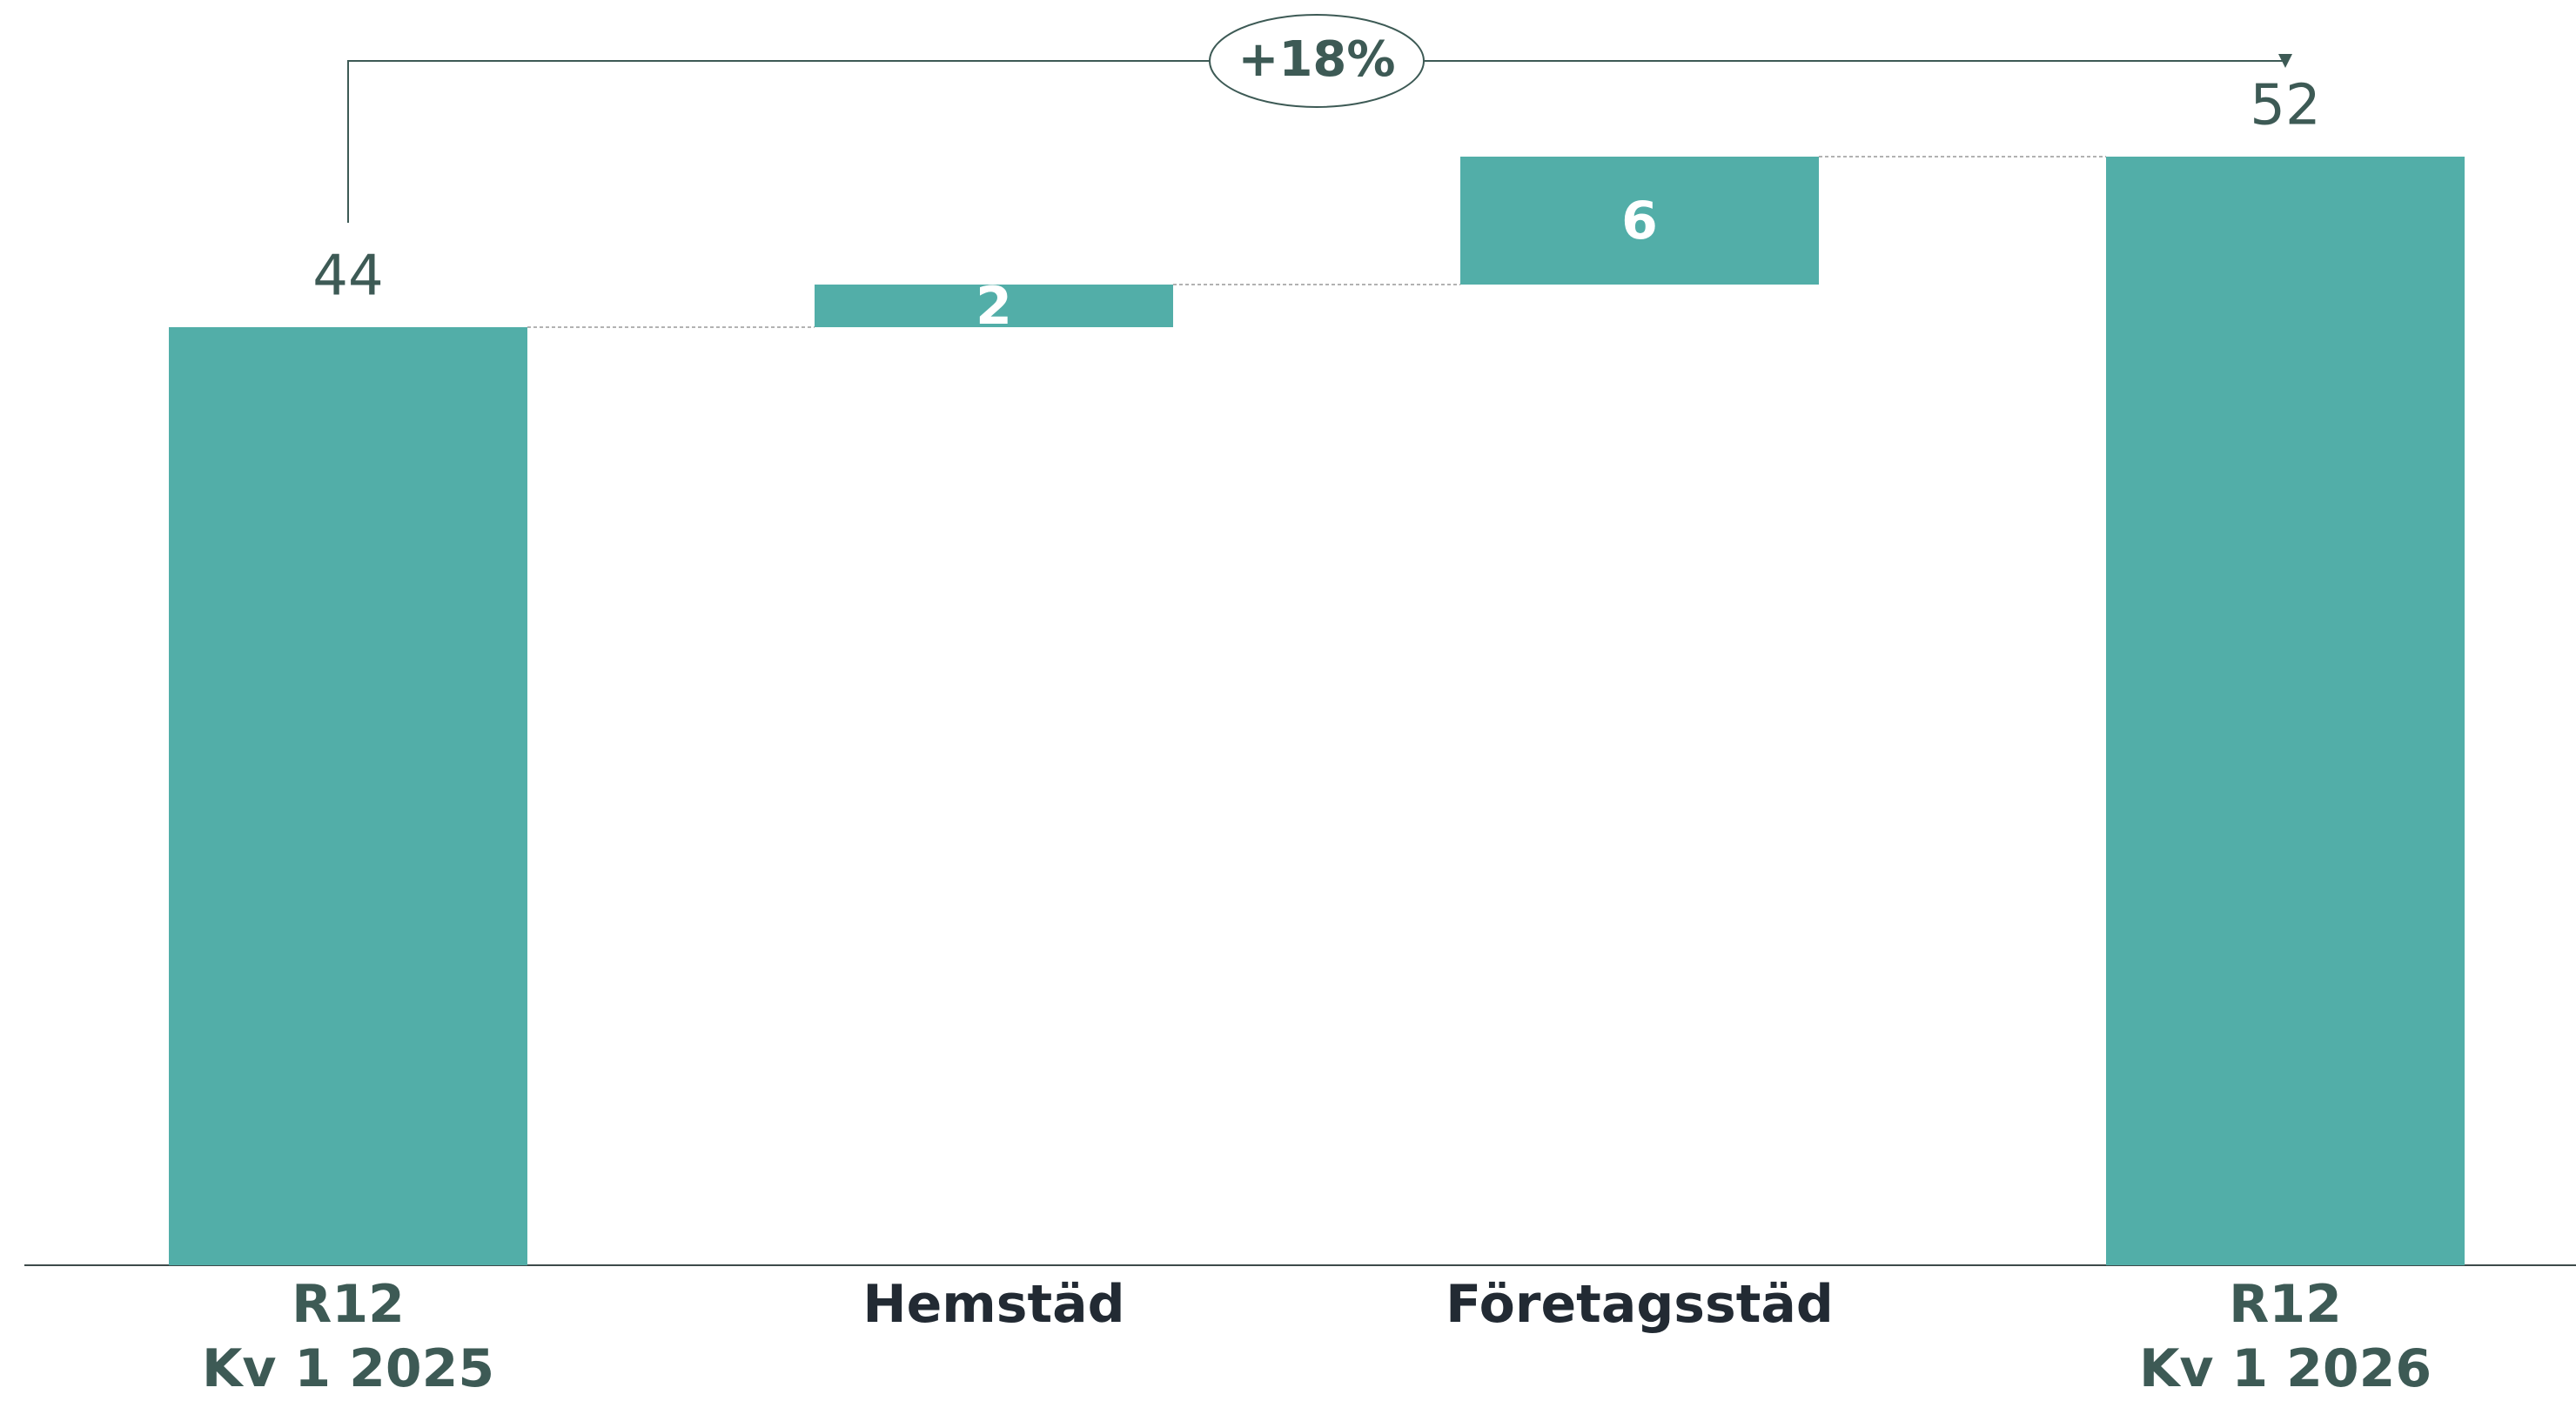 The height and width of the screenshot is (1401, 2576). Describe the element at coordinates (2285, 61) in the screenshot. I see `annotation-arrow` at that location.